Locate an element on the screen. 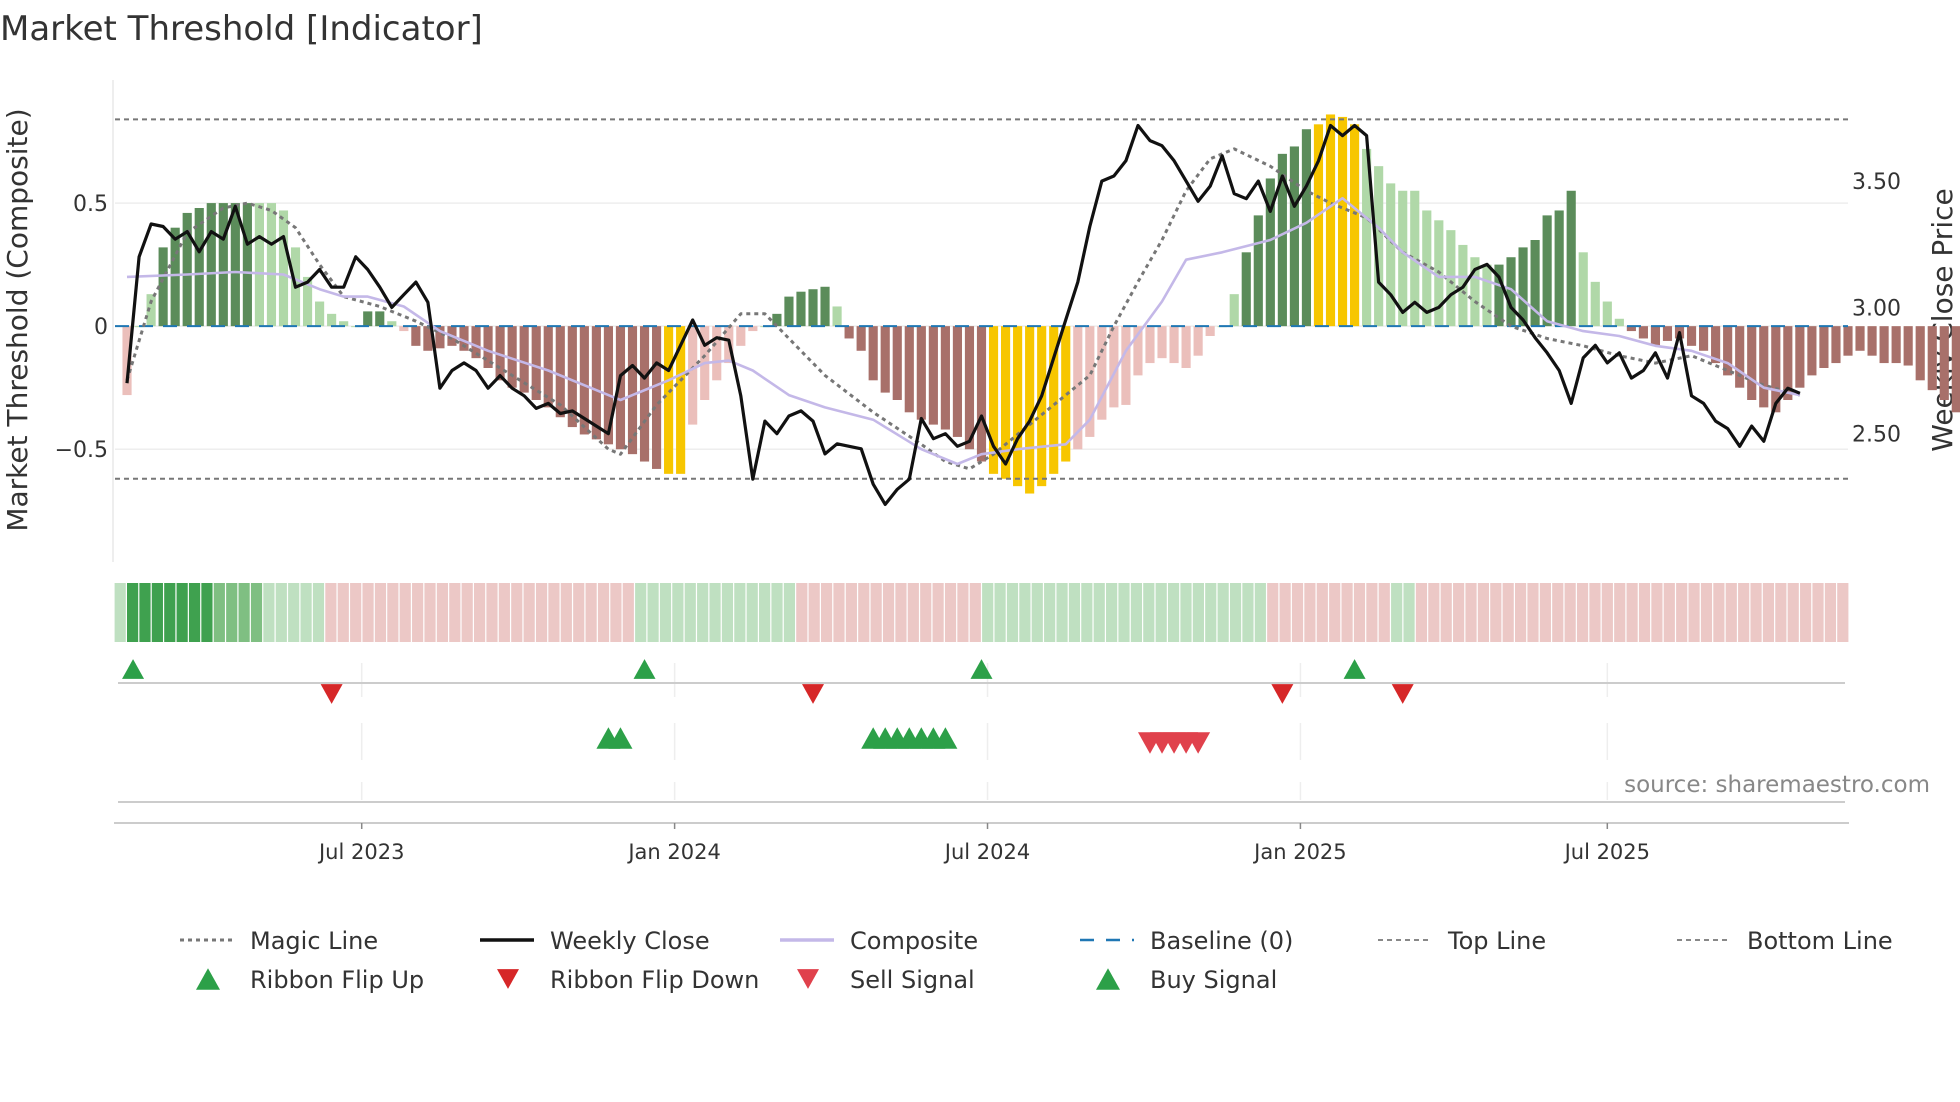  legend-label: Baseline (0) is located at coordinates (1221, 941).